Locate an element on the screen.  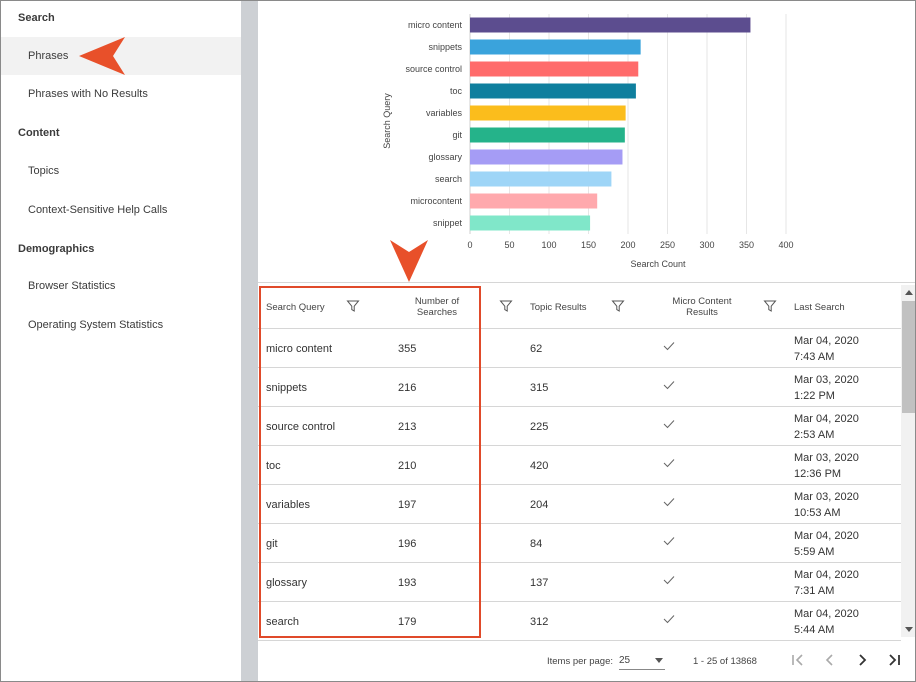
last-search-time: 1:22 PM is located at coordinates (814, 395).